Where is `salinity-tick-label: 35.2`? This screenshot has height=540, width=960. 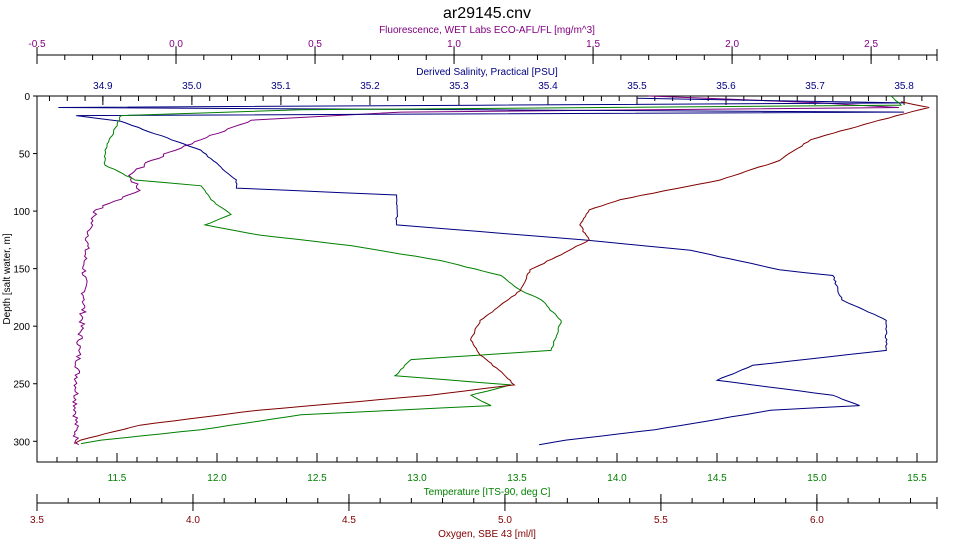 salinity-tick-label: 35.2 is located at coordinates (370, 86).